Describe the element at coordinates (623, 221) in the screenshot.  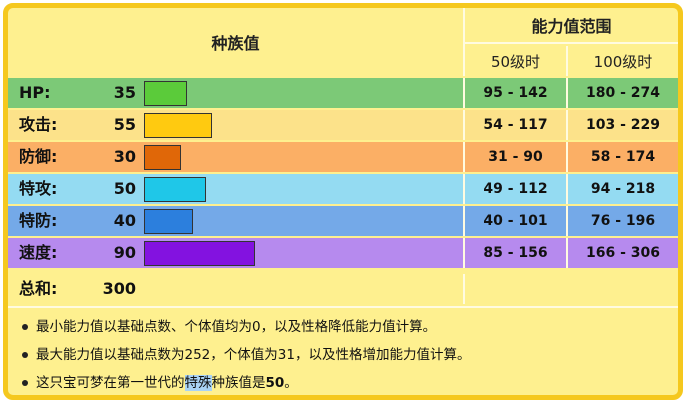
I see `range-lv100: 76 - 196` at that location.